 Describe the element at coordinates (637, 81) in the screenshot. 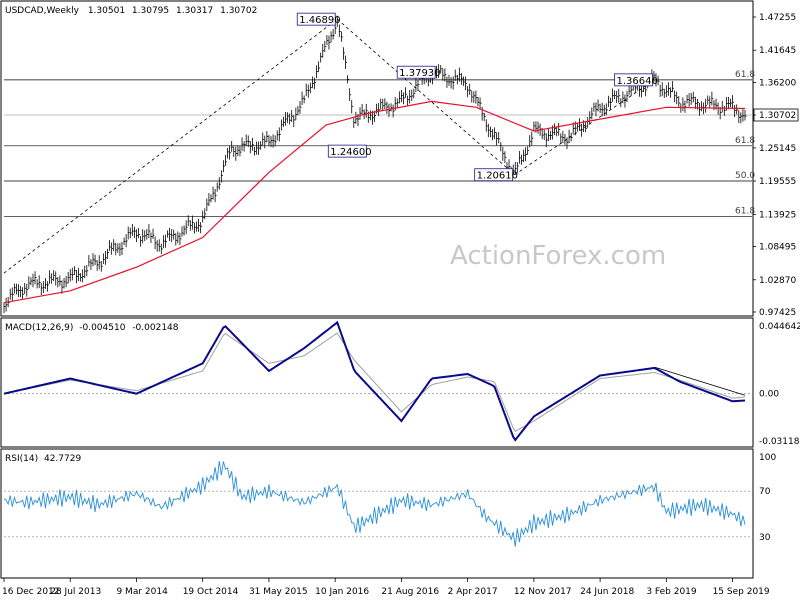

I see `price-label: 1.36640` at that location.